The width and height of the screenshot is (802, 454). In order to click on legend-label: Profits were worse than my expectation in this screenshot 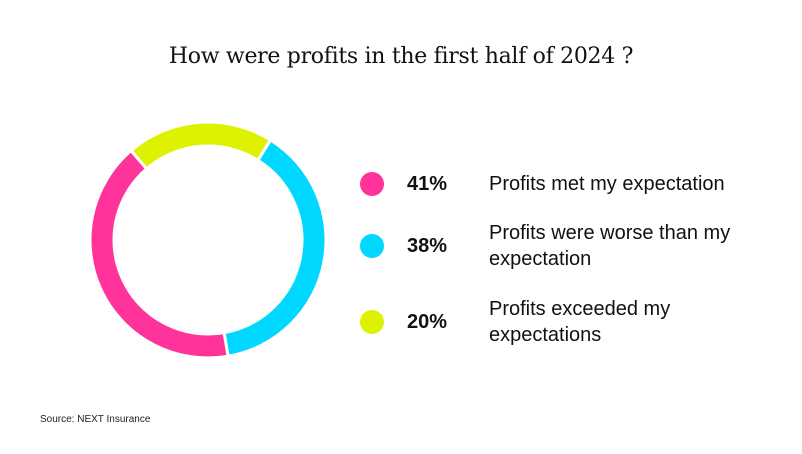, I will do `click(610, 246)`.